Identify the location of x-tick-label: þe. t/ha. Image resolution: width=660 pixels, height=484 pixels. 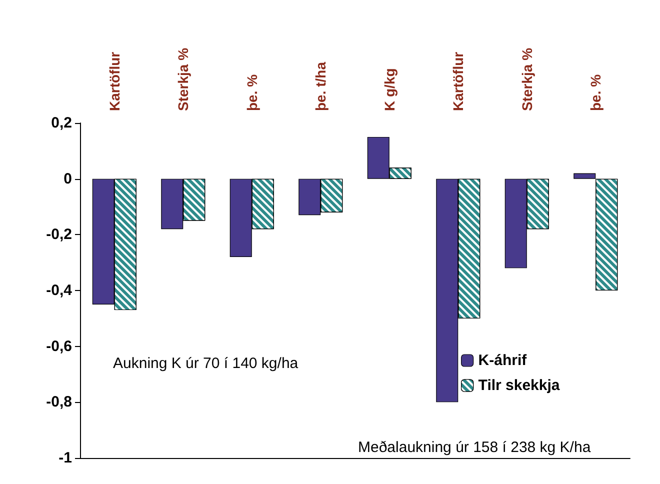
(320, 86).